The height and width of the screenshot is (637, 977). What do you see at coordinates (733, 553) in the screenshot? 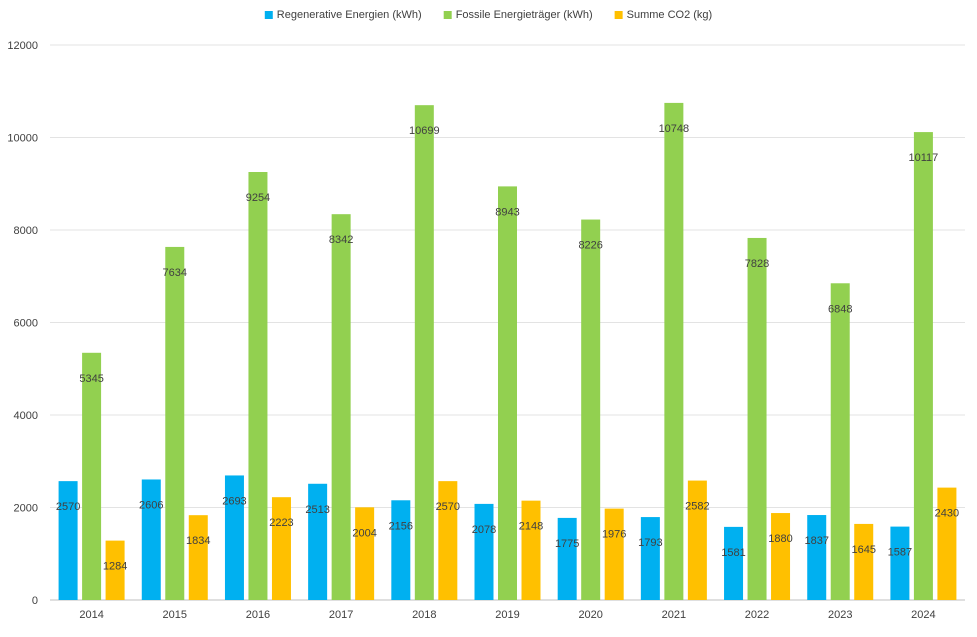
I see `data-label: 1581` at bounding box center [733, 553].